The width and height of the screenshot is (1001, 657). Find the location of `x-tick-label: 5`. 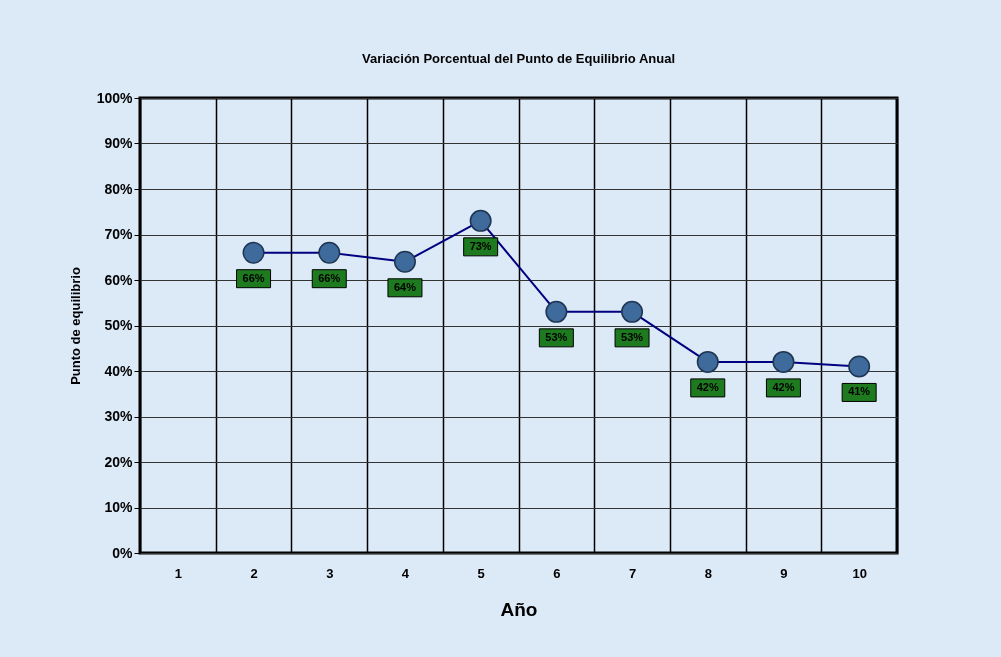

x-tick-label: 5 is located at coordinates (481, 573).